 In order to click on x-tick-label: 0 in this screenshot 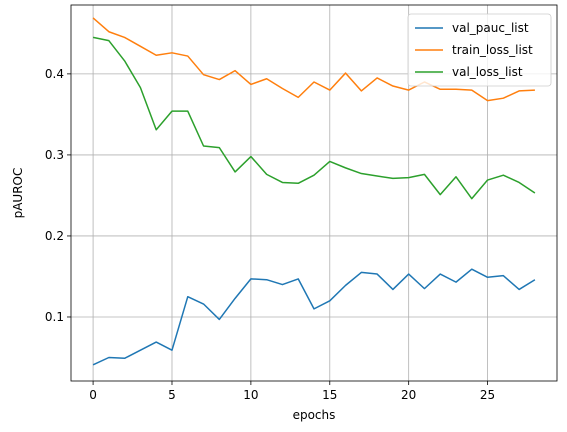, I will do `click(93, 395)`.